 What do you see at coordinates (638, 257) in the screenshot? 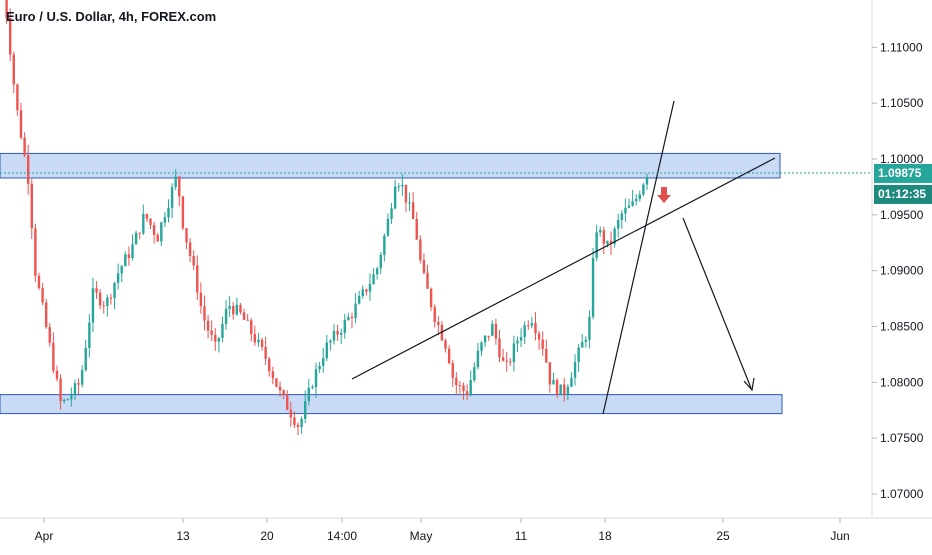
I see `steep-trendline` at bounding box center [638, 257].